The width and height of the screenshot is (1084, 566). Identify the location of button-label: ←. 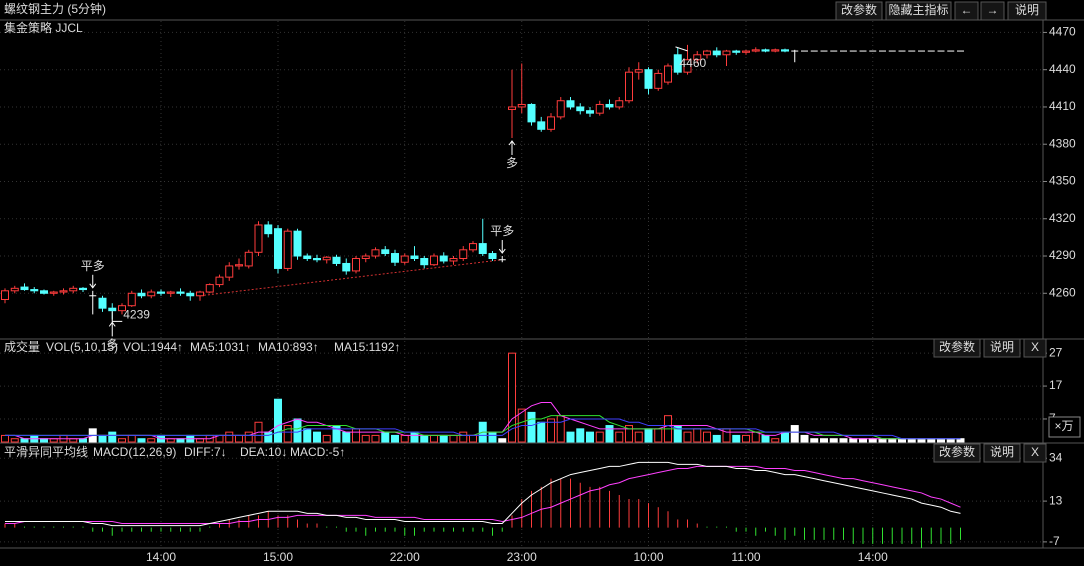
(967, 10).